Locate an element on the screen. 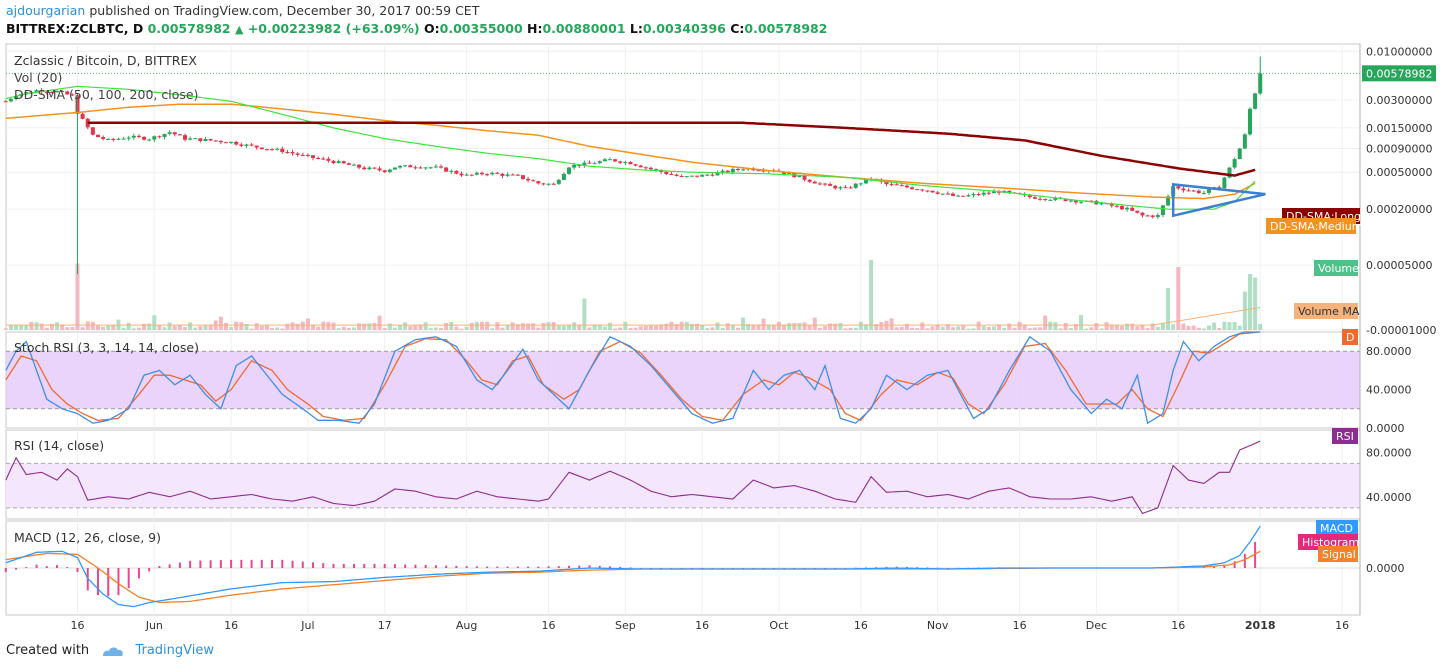  macd-line is located at coordinates (633, 566).